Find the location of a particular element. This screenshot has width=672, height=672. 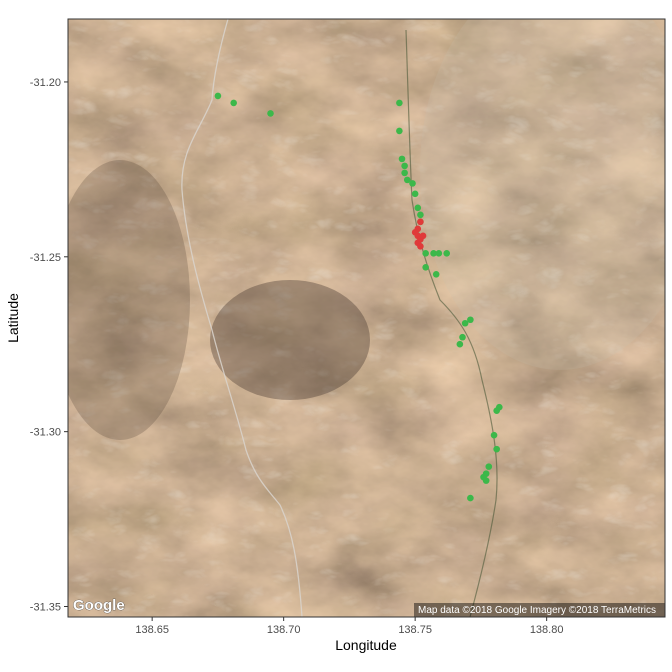

y-tick-label: -31.35 is located at coordinates (45, 608).